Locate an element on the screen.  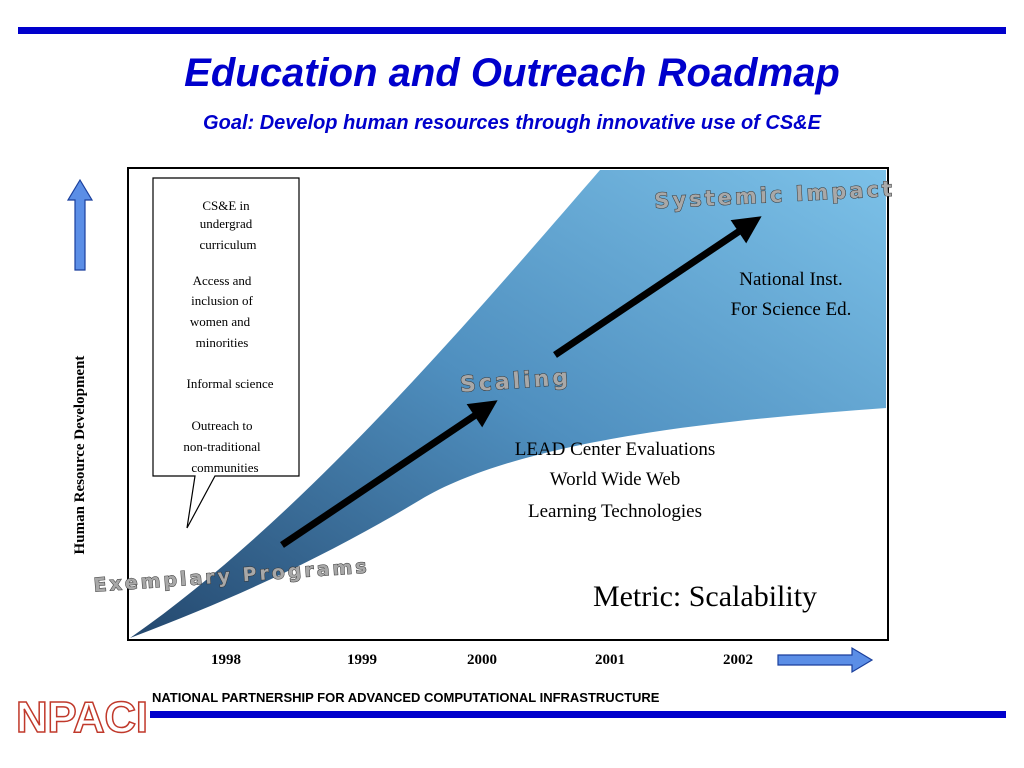
callout-line: non-traditional is located at coordinates (222, 446).